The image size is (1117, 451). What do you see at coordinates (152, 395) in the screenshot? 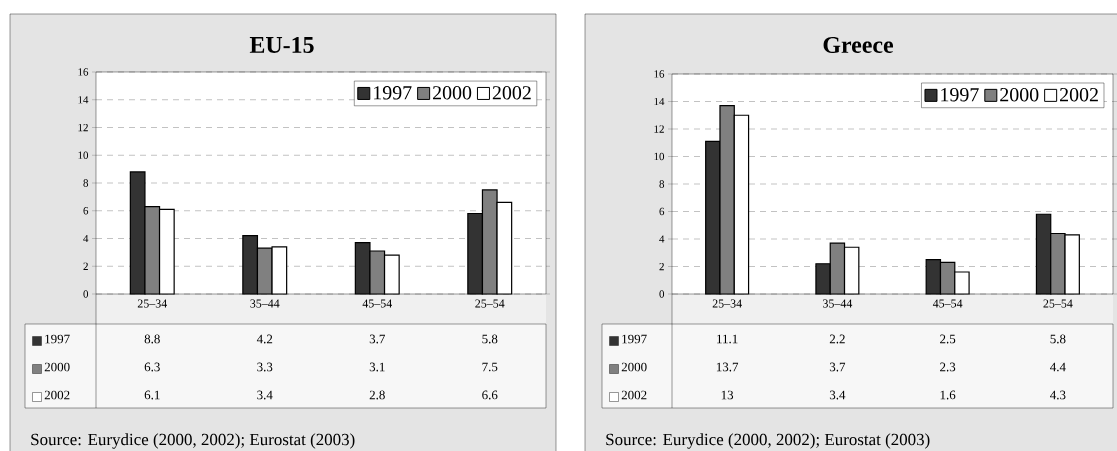
I see `data-label: 6.1` at bounding box center [152, 395].